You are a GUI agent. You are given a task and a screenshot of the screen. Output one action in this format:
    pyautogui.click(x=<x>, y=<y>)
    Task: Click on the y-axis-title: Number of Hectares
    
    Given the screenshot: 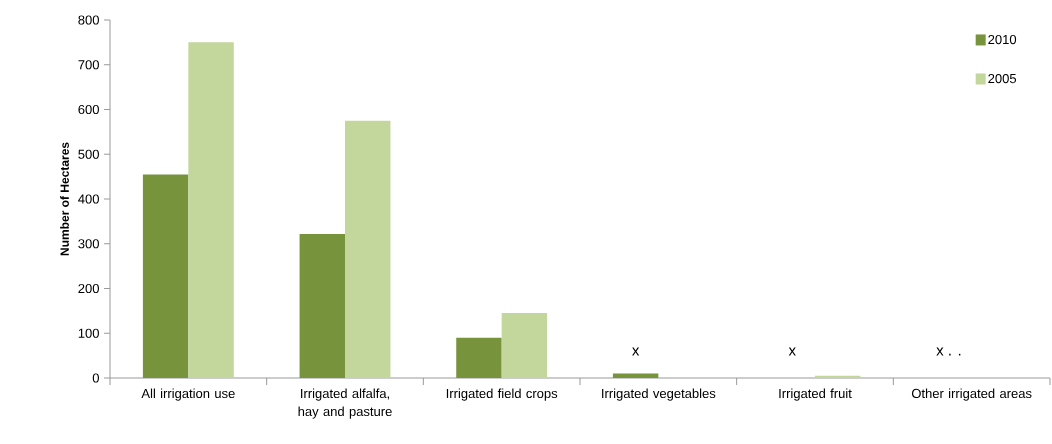 What is the action you would take?
    pyautogui.click(x=64, y=199)
    